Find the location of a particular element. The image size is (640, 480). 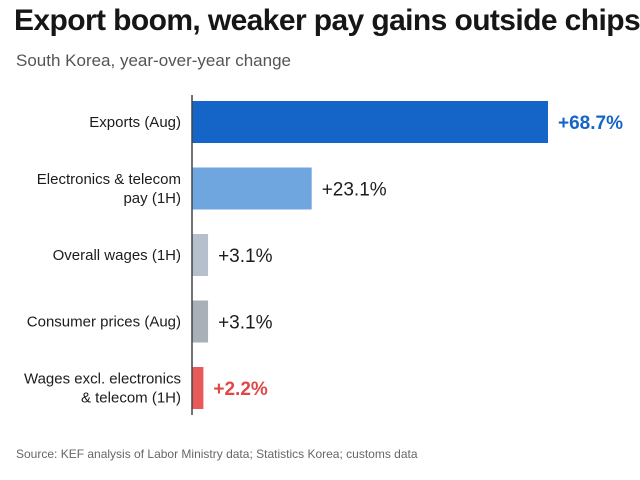

category-label-3: Overall wages (1H) is located at coordinates (117, 255).